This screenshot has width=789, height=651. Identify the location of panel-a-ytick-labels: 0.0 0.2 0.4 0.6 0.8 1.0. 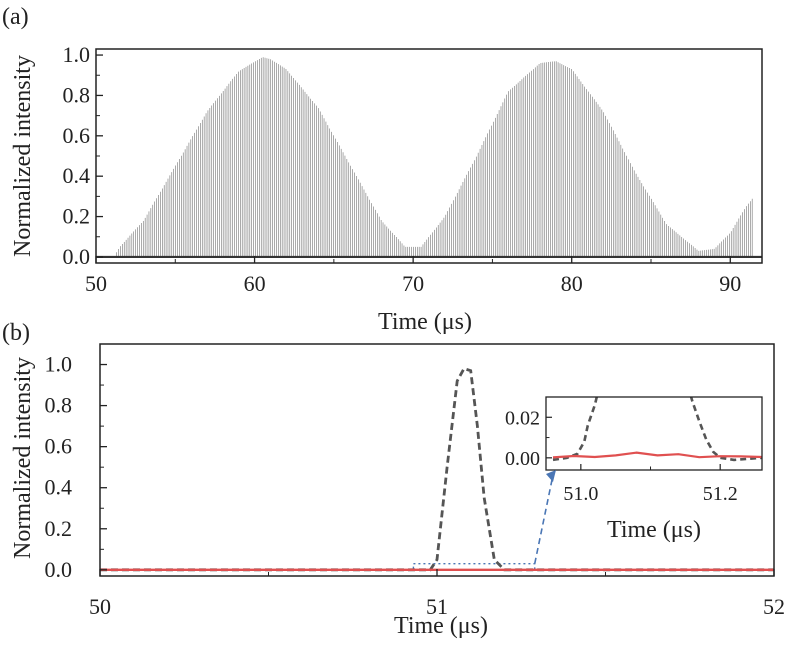
(77, 155).